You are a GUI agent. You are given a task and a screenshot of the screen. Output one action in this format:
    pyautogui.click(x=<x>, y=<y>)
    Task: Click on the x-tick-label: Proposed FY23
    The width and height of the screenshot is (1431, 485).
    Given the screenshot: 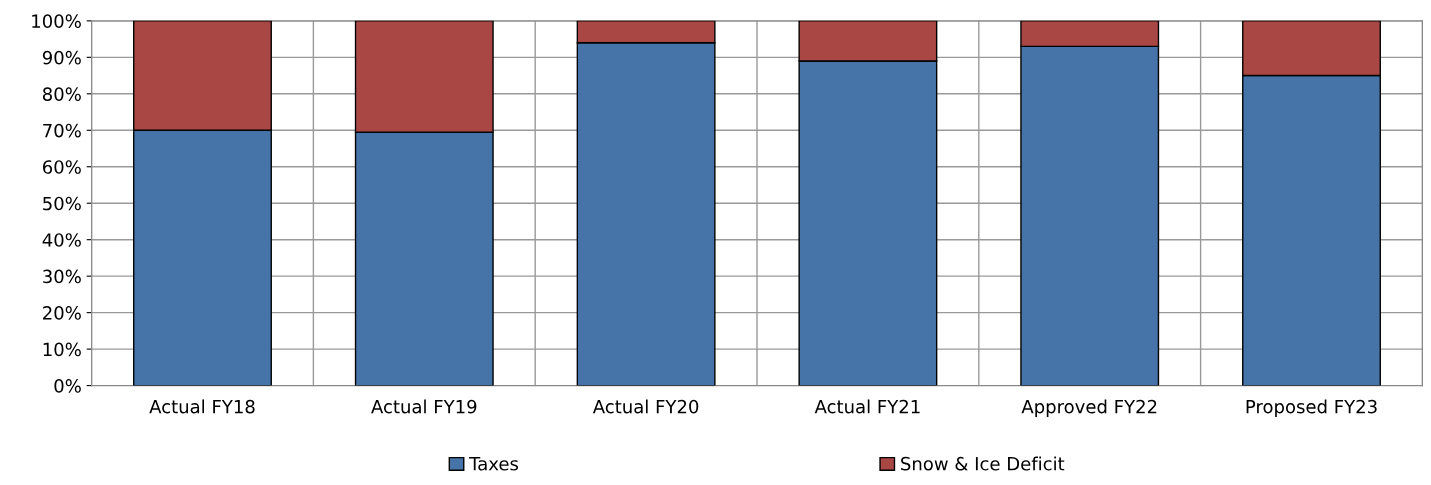 What is the action you would take?
    pyautogui.click(x=1311, y=408)
    